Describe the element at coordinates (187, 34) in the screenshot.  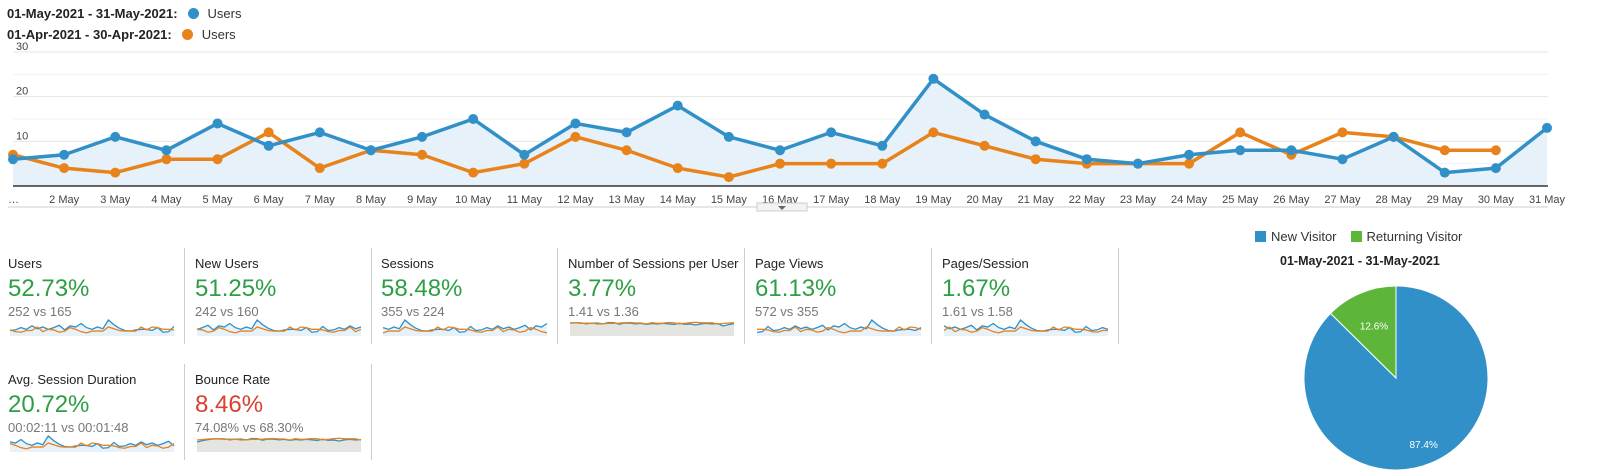
I see `orange-dot-icon` at that location.